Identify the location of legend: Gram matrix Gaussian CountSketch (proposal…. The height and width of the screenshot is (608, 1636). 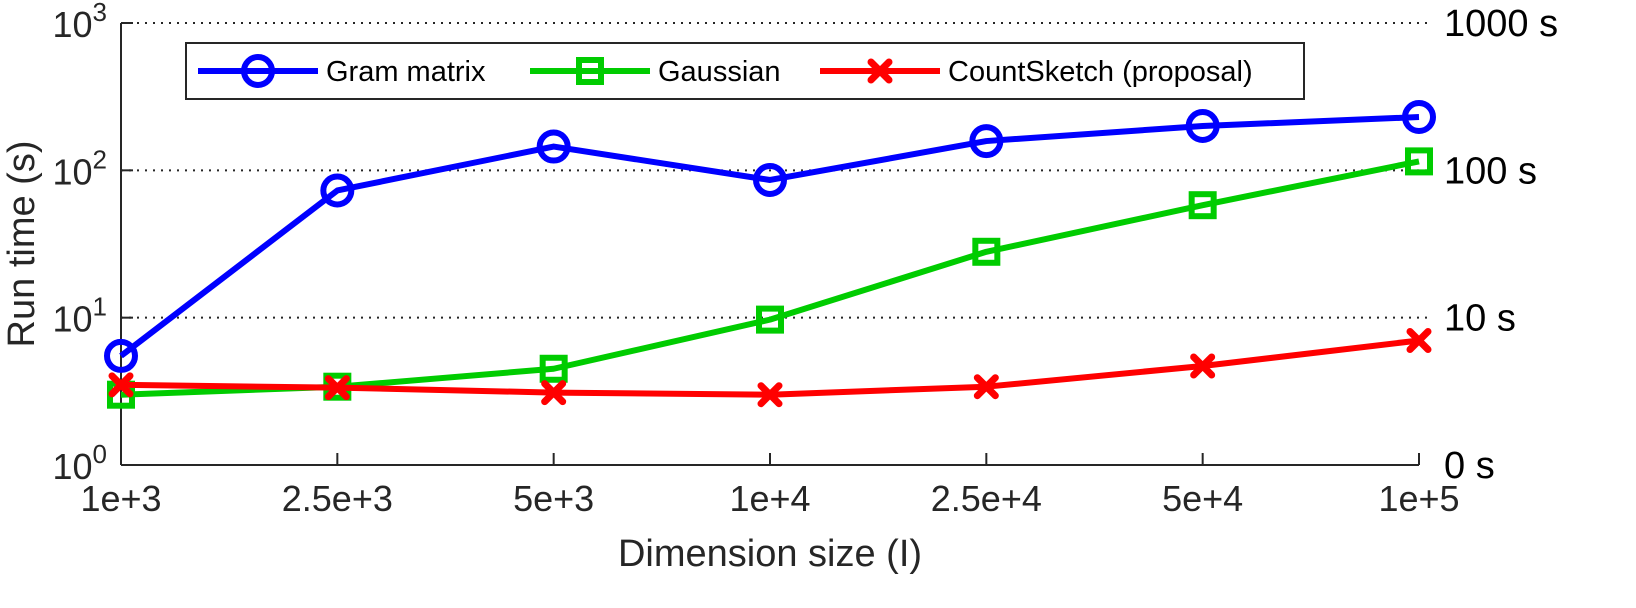
(745, 71).